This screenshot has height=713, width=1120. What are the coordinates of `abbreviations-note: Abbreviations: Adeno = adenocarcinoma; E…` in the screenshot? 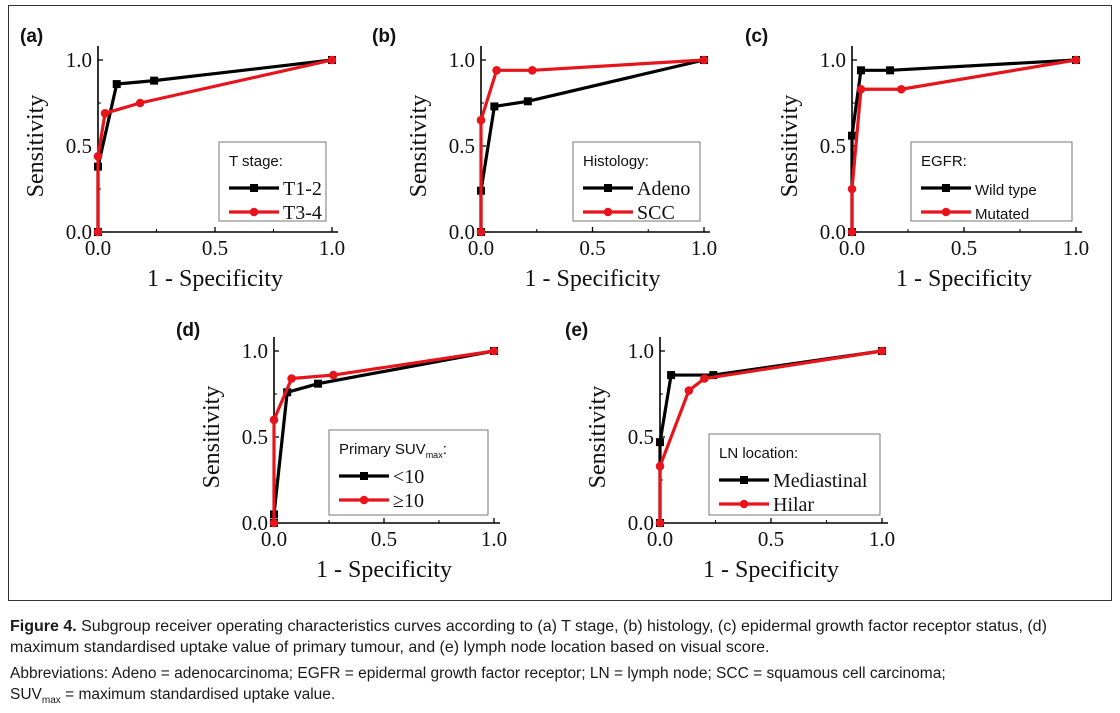 It's located at (562, 687).